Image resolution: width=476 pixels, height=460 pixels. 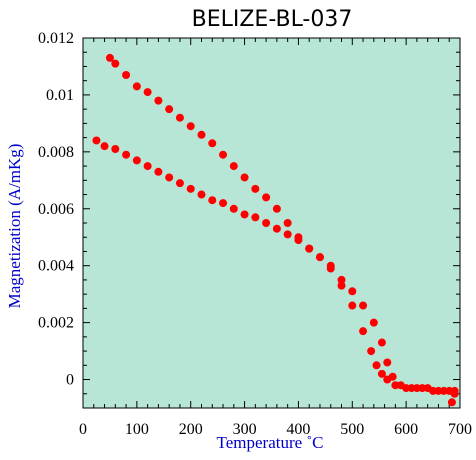 What do you see at coordinates (56, 209) in the screenshot?
I see `y-tick-label: 0.006` at bounding box center [56, 209].